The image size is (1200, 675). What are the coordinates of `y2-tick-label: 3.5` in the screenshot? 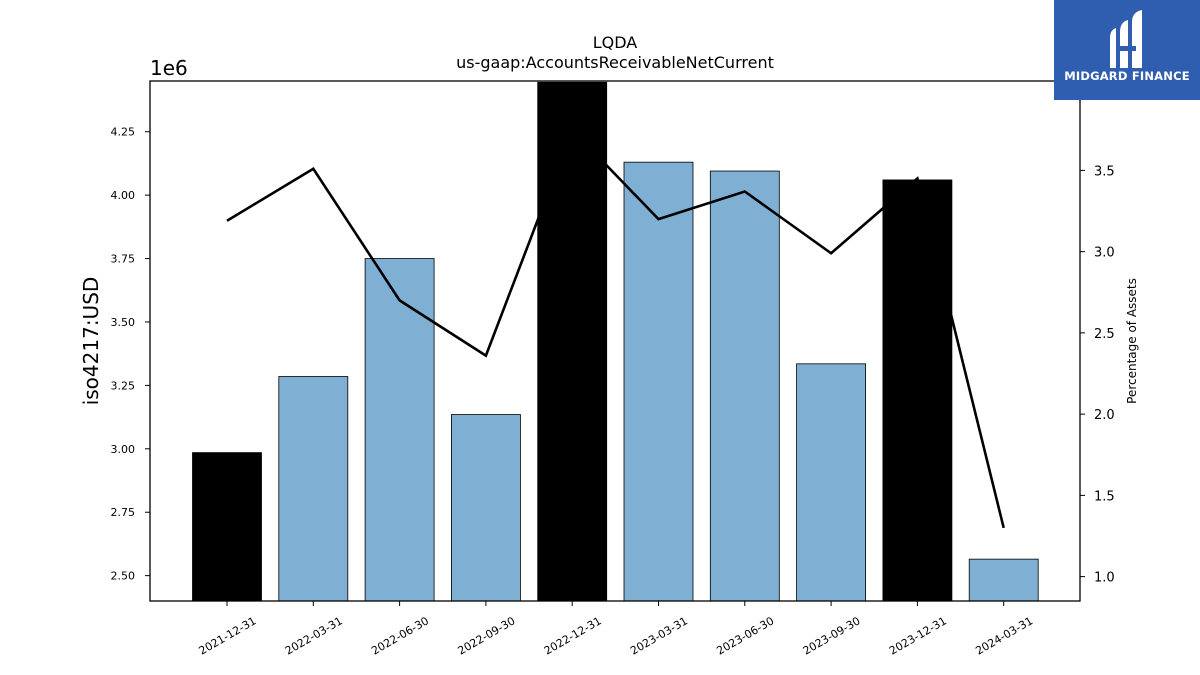 It's located at (1104, 171).